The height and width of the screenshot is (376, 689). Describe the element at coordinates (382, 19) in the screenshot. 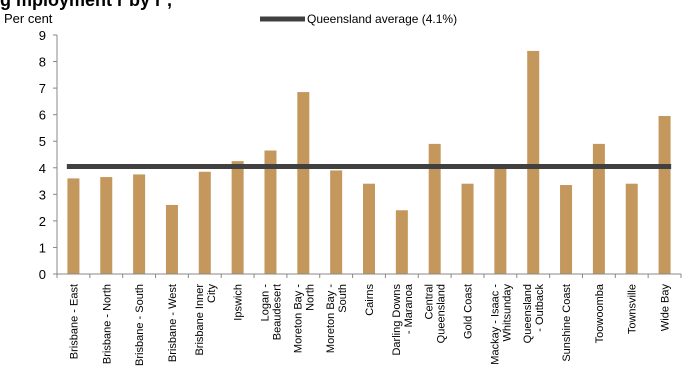

I see `legend-label-queensland-average: Queensland average (4.1%)` at that location.